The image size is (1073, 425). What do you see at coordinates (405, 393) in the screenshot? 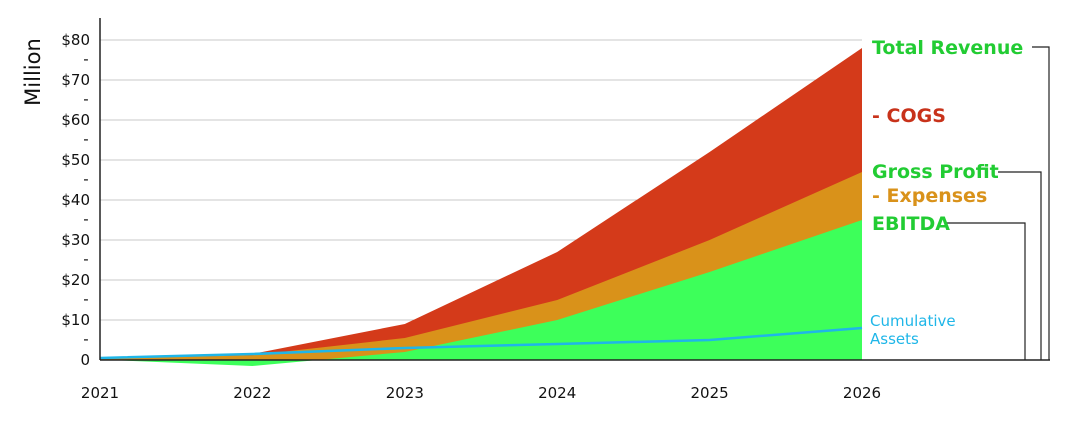
I see `x-tick-label: 2023` at bounding box center [405, 393].